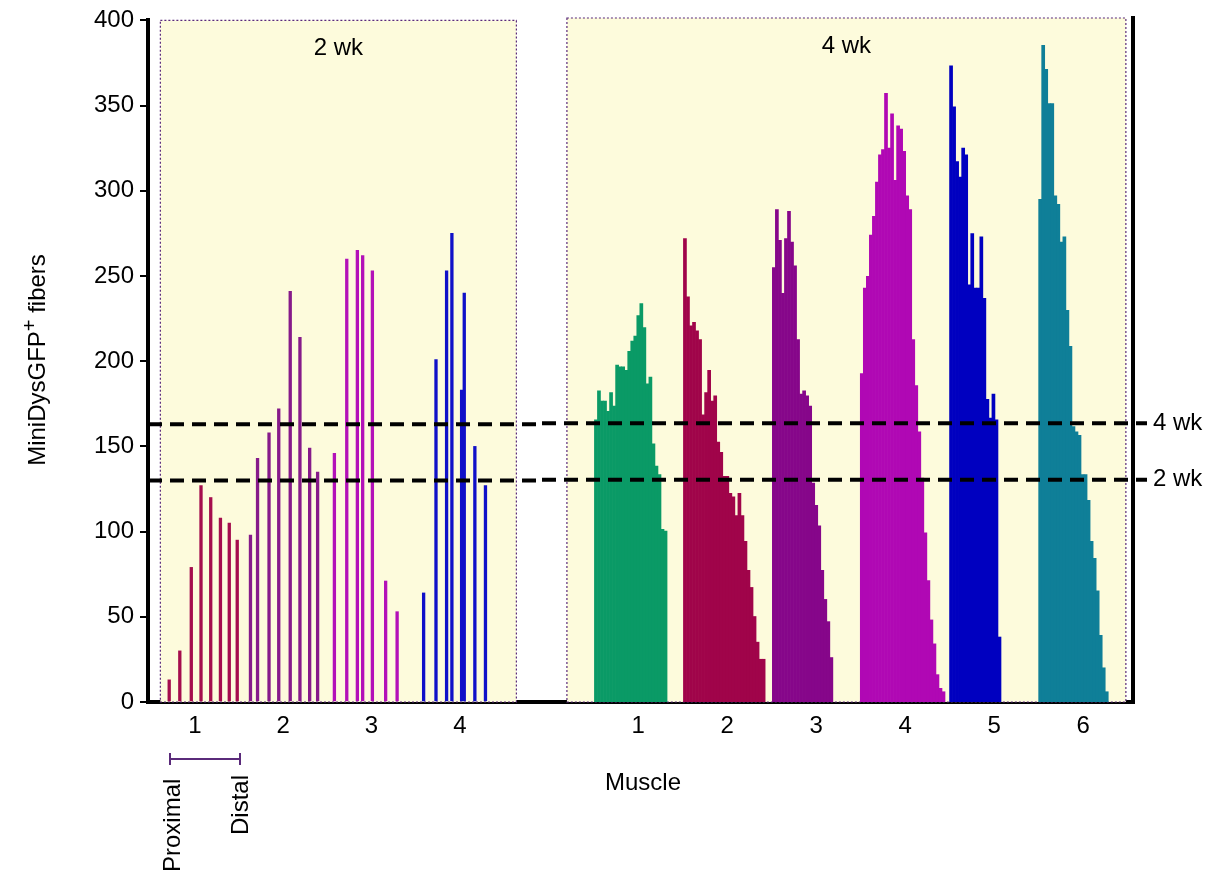 The height and width of the screenshot is (892, 1229). Describe the element at coordinates (994, 725) in the screenshot. I see `x-tick-label: 5` at that location.